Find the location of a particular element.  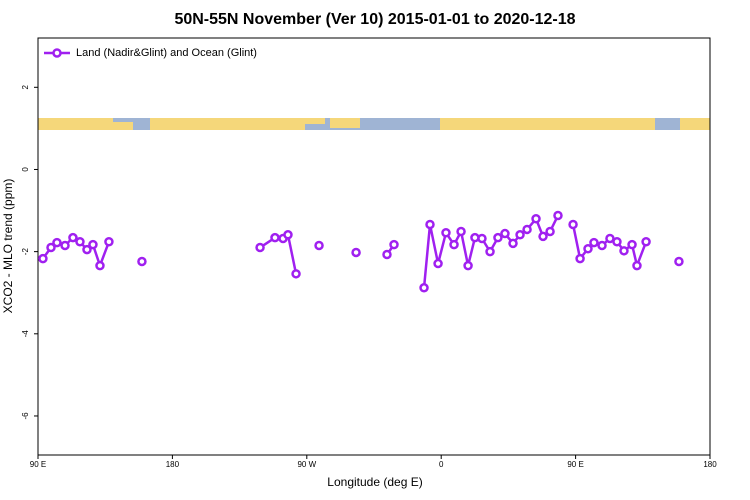

legend-label: Land (Nadir&Glint) and Ocean (Glint) is located at coordinates (166, 53).